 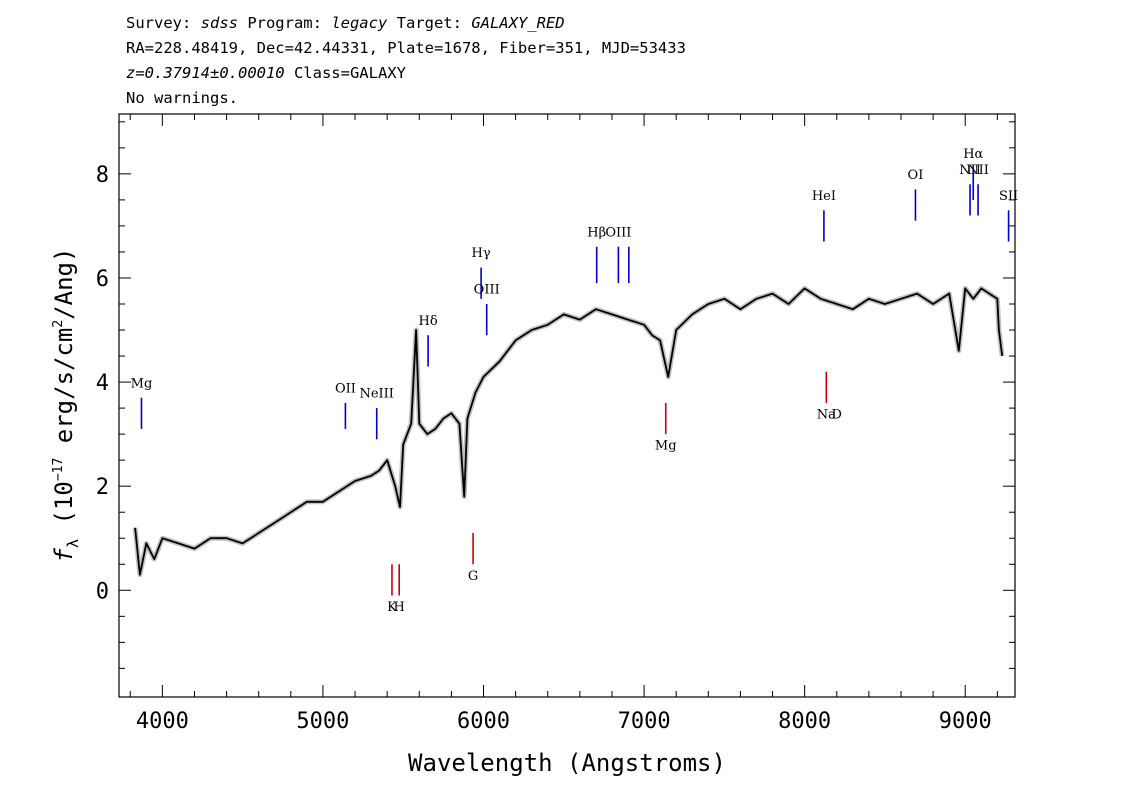 What do you see at coordinates (487, 290) in the screenshot?
I see `emission-line-label-5: OIII` at bounding box center [487, 290].